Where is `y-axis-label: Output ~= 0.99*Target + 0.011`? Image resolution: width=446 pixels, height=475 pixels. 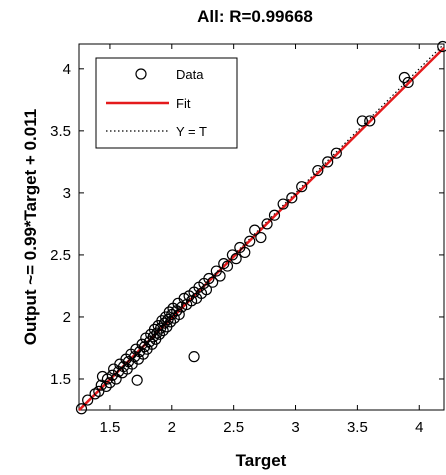 y-axis-label: Output ~= 0.99*Target + 0.011 is located at coordinates (30, 227).